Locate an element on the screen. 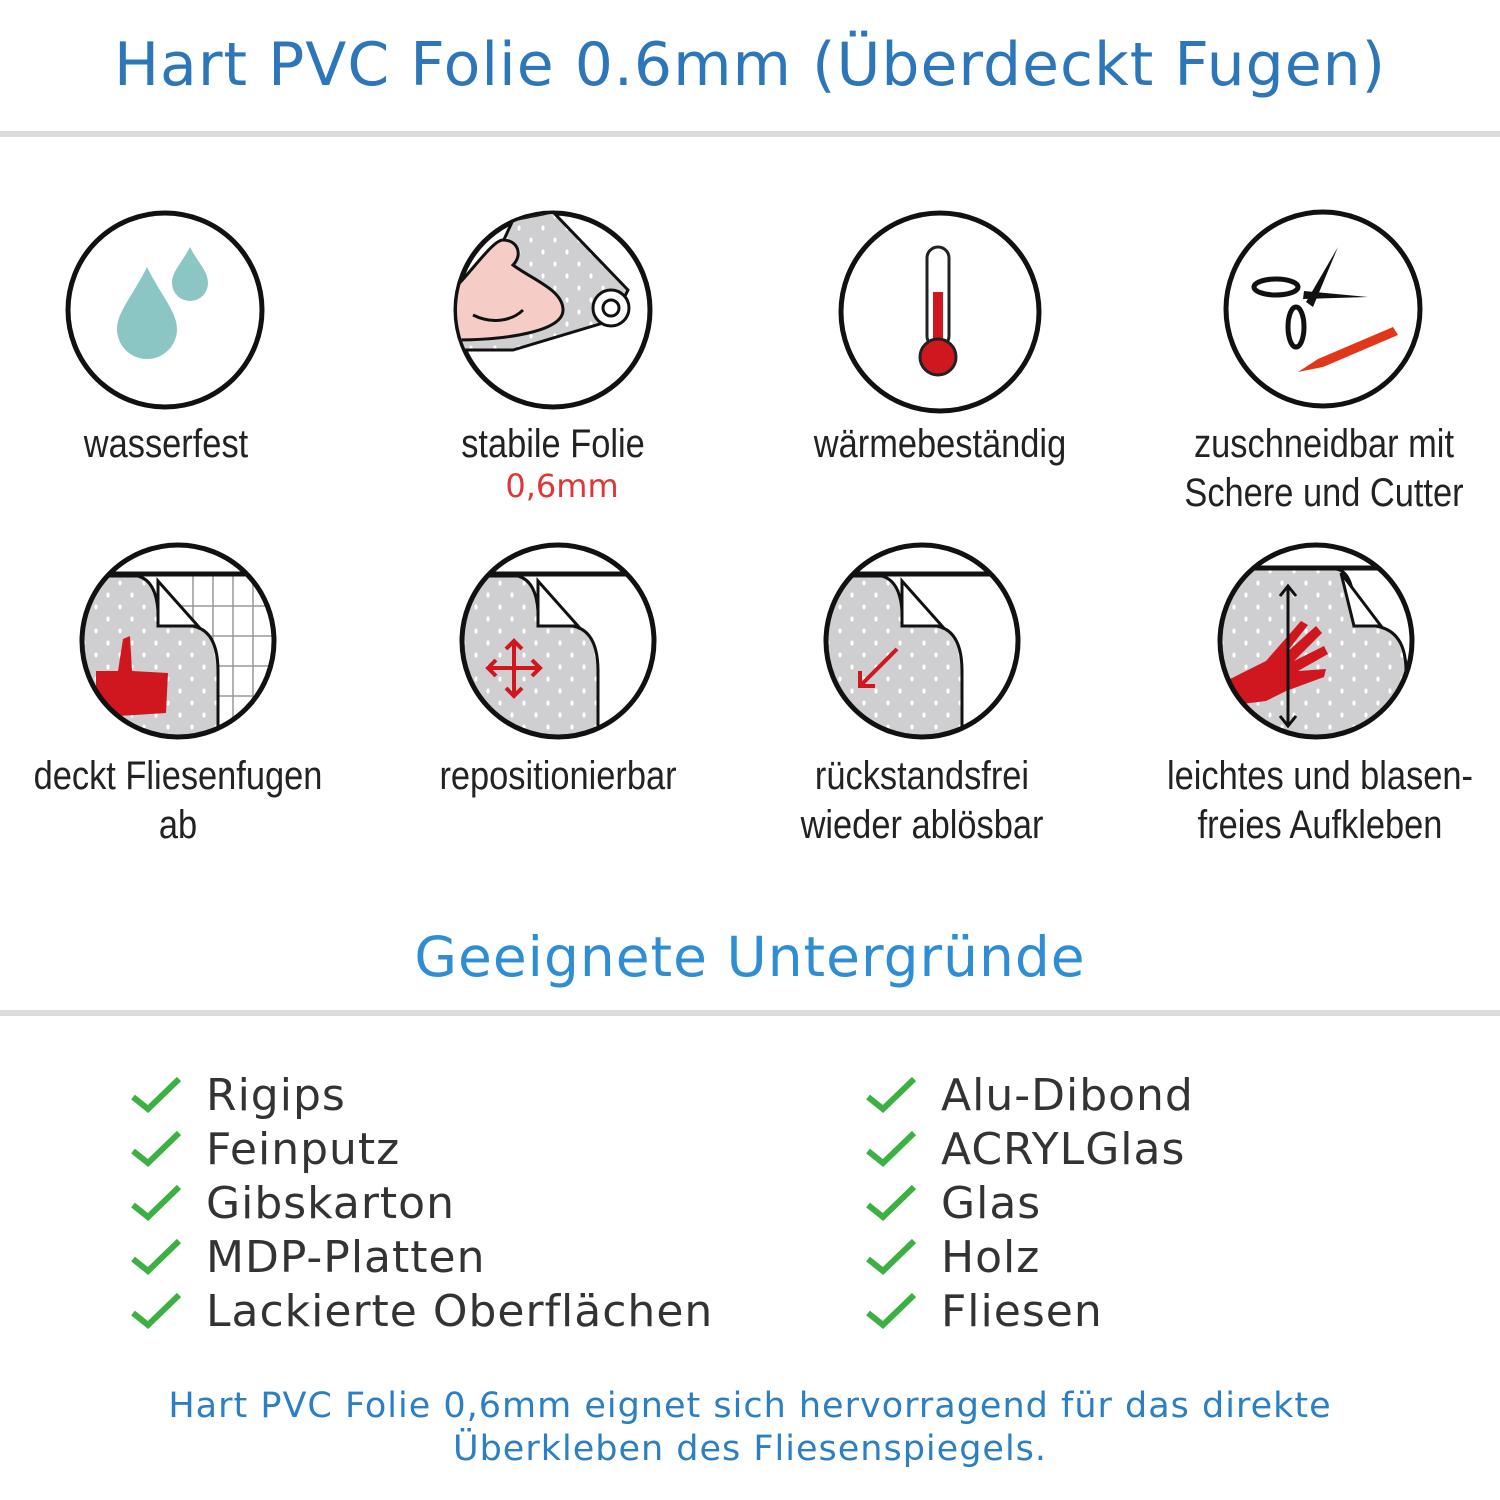 Image resolution: width=1500 pixels, height=1500 pixels. list-item: Feinputz is located at coordinates (421, 1149).